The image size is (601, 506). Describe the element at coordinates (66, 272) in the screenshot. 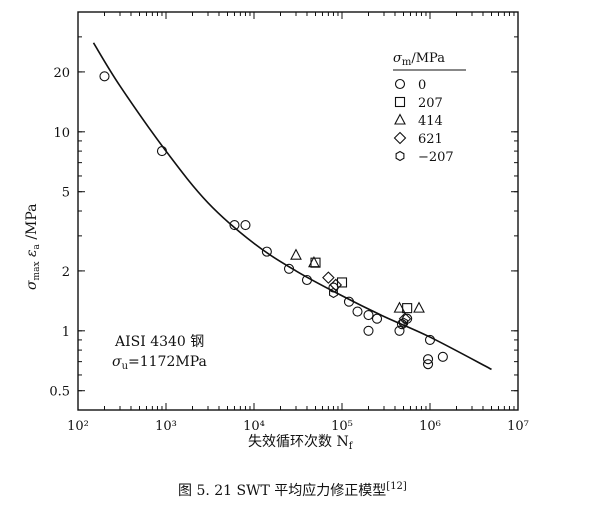

I see `y-tick-label: 2` at that location.